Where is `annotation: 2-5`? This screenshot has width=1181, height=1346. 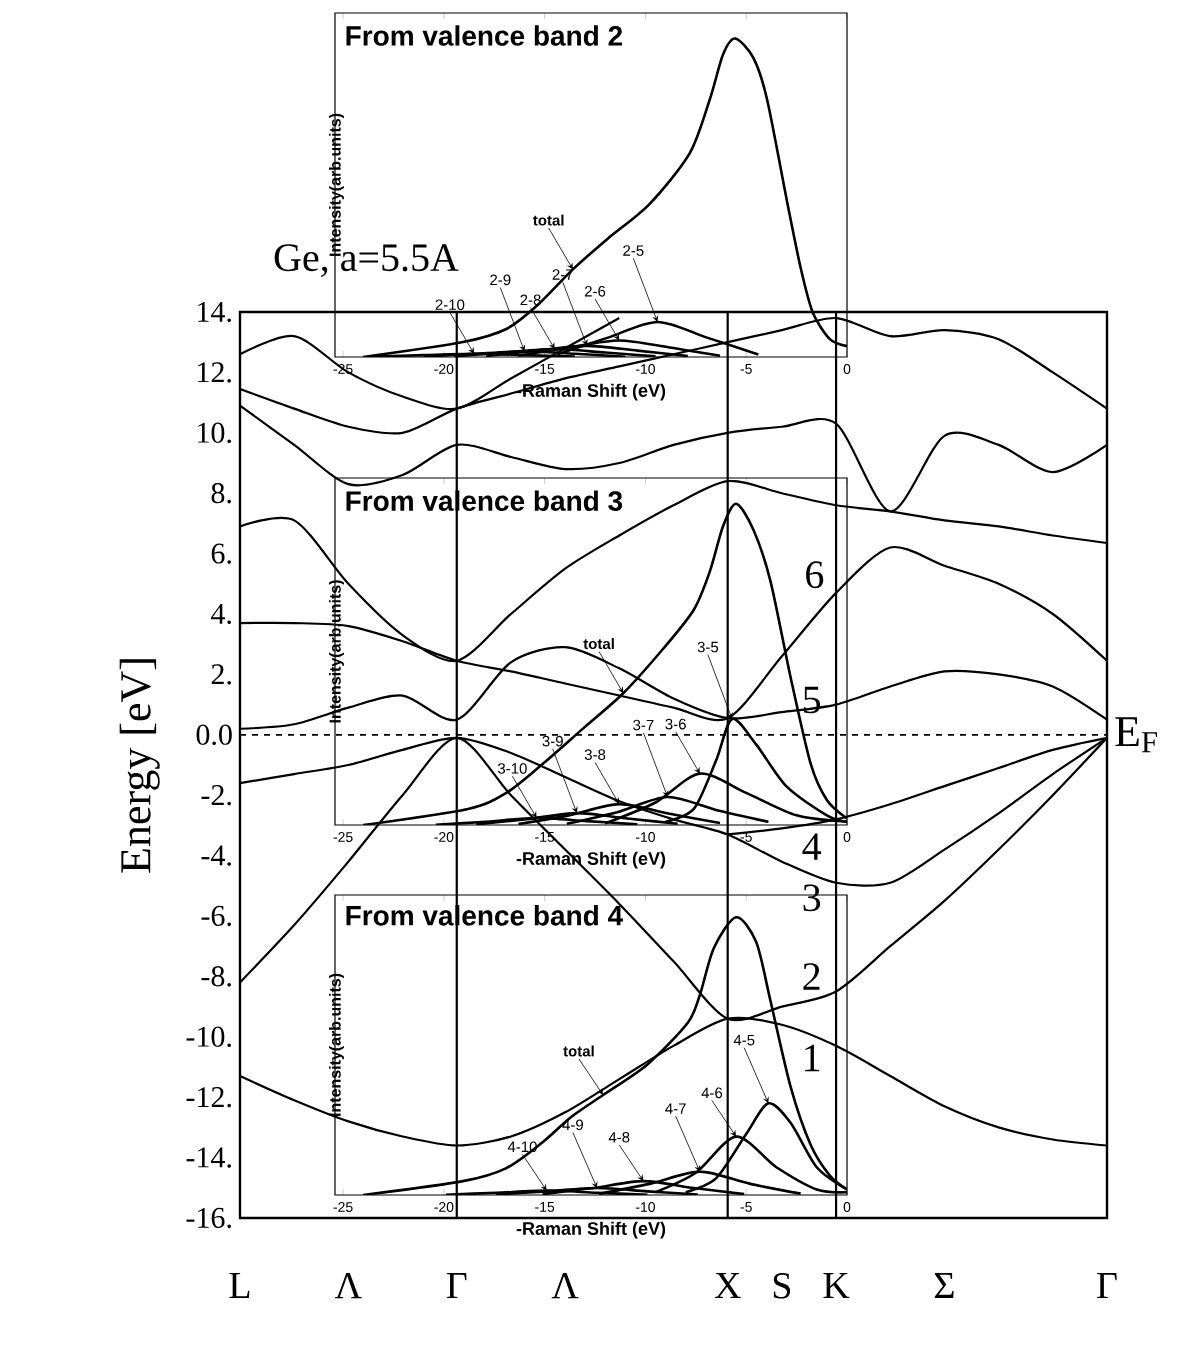 annotation: 2-5 is located at coordinates (633, 250).